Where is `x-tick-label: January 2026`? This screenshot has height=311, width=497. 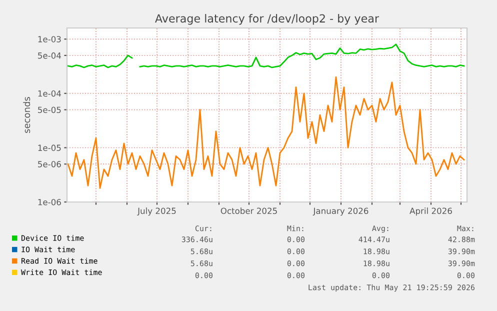
x-tick-label: January 2026 is located at coordinates (340, 212).